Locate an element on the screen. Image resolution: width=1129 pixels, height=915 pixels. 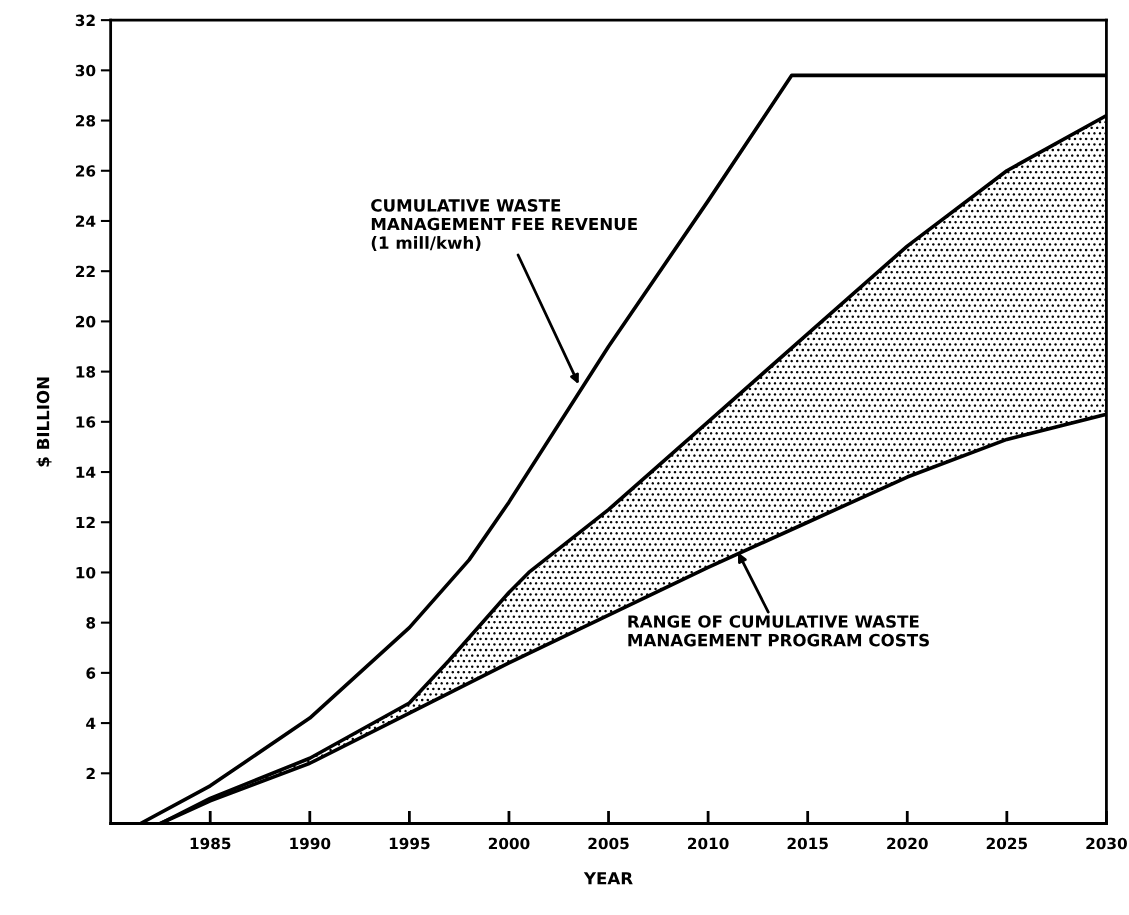
y-axis-title: $ BILLION is located at coordinates (44, 422).